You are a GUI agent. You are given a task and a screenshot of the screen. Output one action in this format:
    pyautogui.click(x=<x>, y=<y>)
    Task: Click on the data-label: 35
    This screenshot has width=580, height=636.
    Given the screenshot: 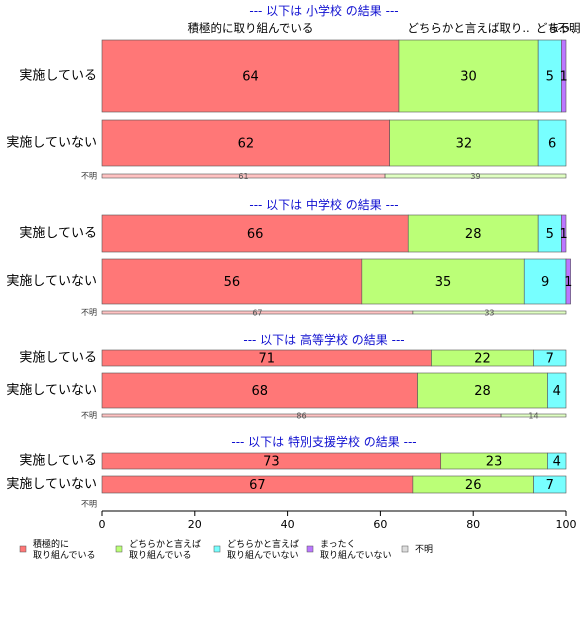 What is the action you would take?
    pyautogui.click(x=443, y=282)
    